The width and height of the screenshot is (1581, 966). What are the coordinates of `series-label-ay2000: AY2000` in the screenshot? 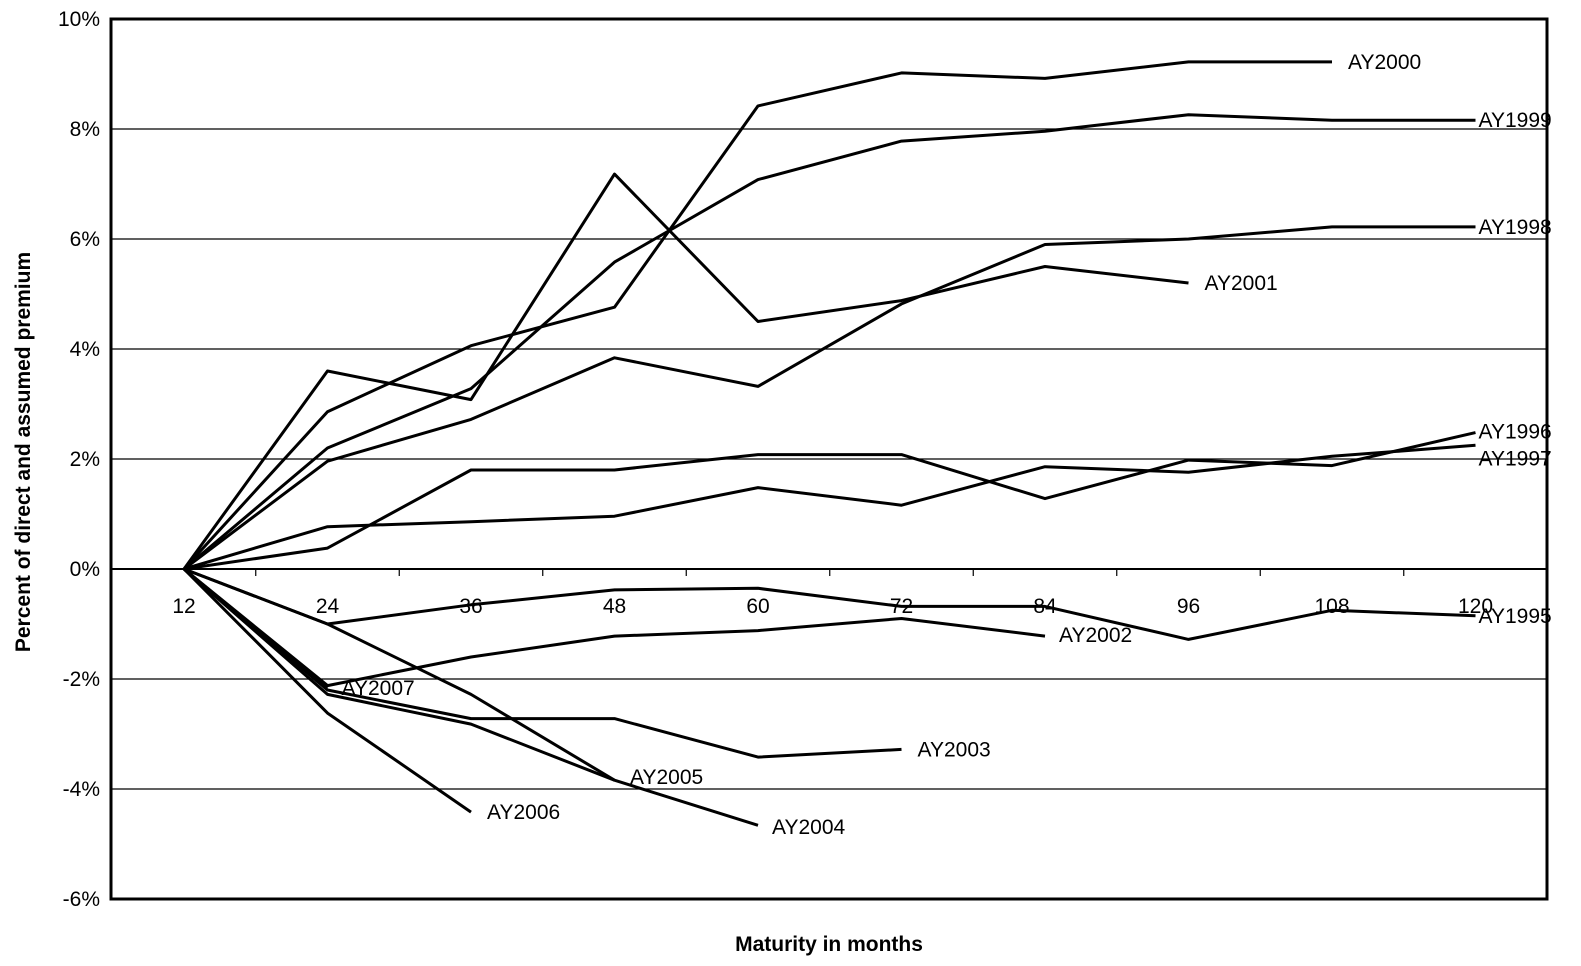 It's located at (1384, 62).